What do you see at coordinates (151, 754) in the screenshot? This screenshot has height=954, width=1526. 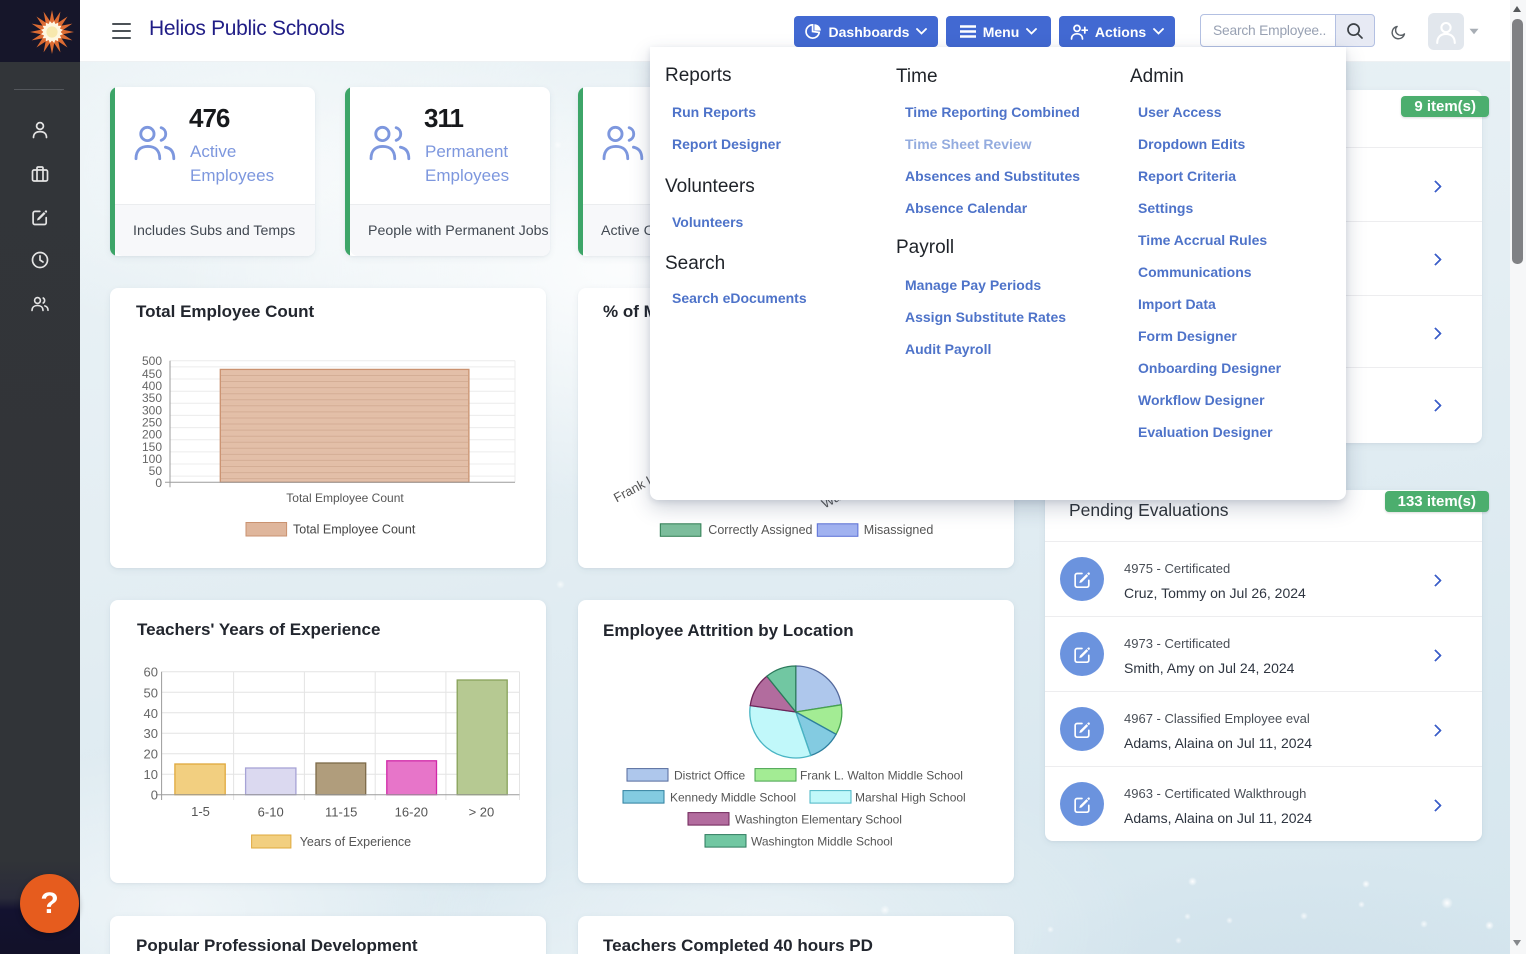 I see `svg-text: 20` at bounding box center [151, 754].